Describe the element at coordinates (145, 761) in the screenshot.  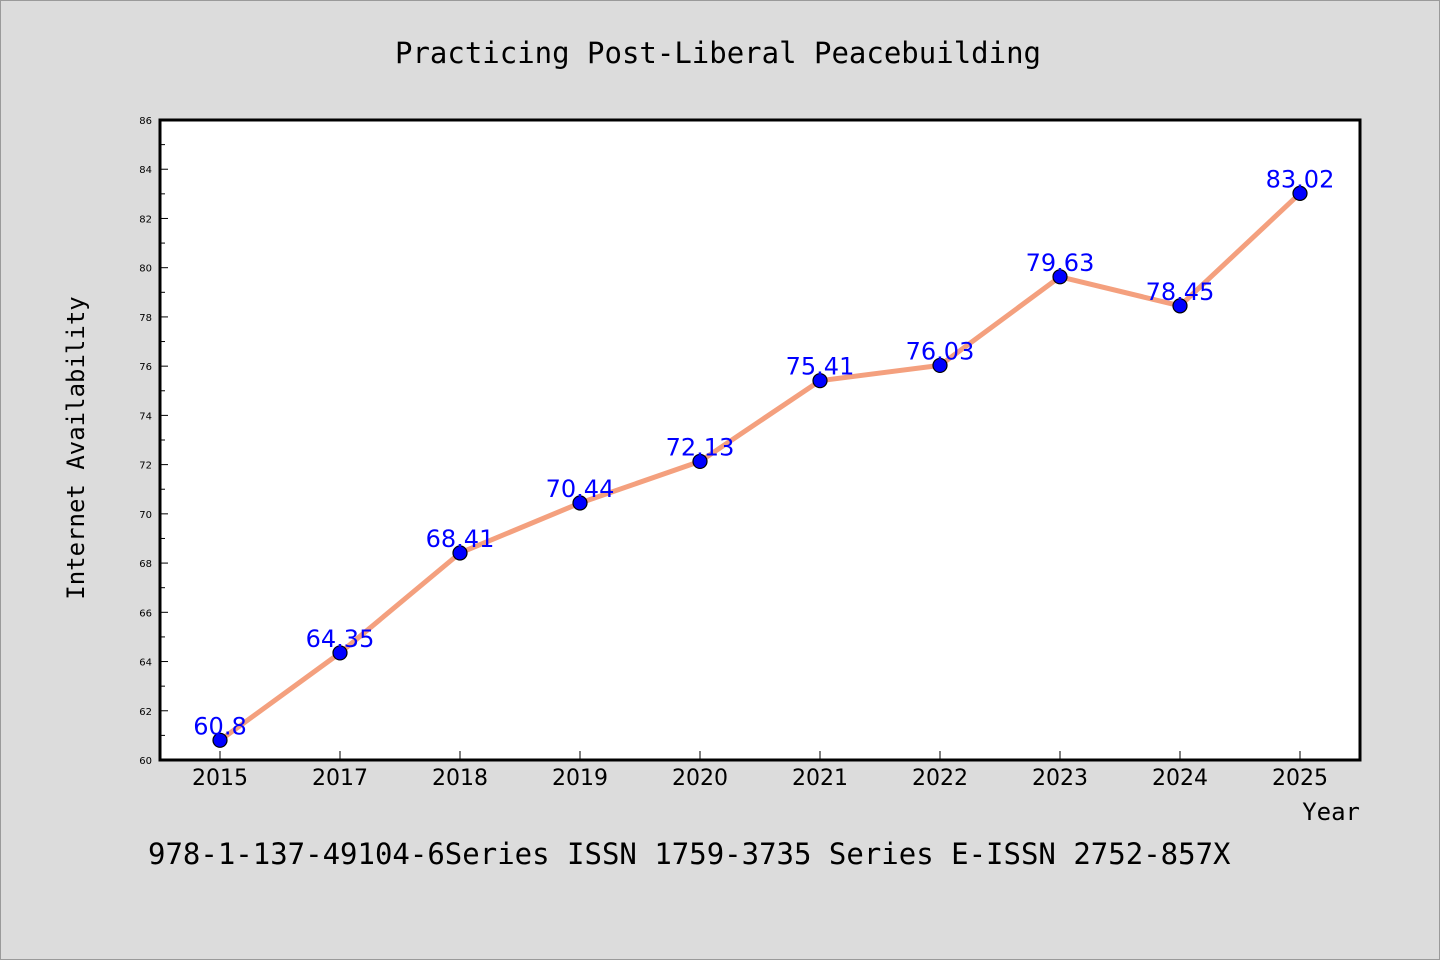
I see `y-tick-label: 60` at that location.